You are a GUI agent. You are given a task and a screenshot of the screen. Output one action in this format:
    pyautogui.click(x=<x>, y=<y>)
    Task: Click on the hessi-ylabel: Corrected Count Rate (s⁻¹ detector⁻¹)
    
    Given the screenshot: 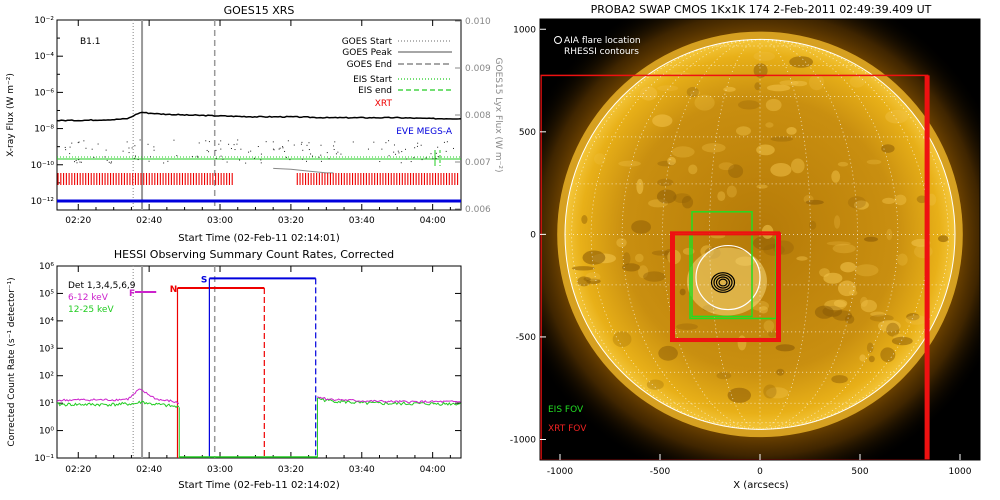 What is the action you would take?
    pyautogui.click(x=12, y=361)
    